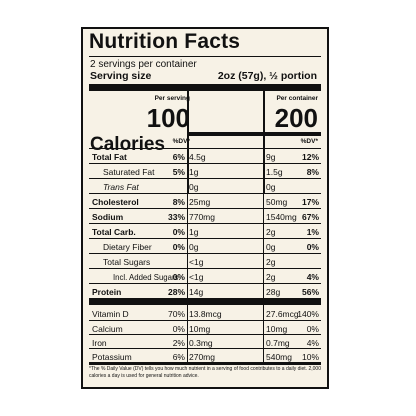 Image resolution: width=416 pixels, height=416 pixels. Describe the element at coordinates (205, 261) in the screenshot. I see `row-total-sugars: Total Sugars <1g 2g` at that location.